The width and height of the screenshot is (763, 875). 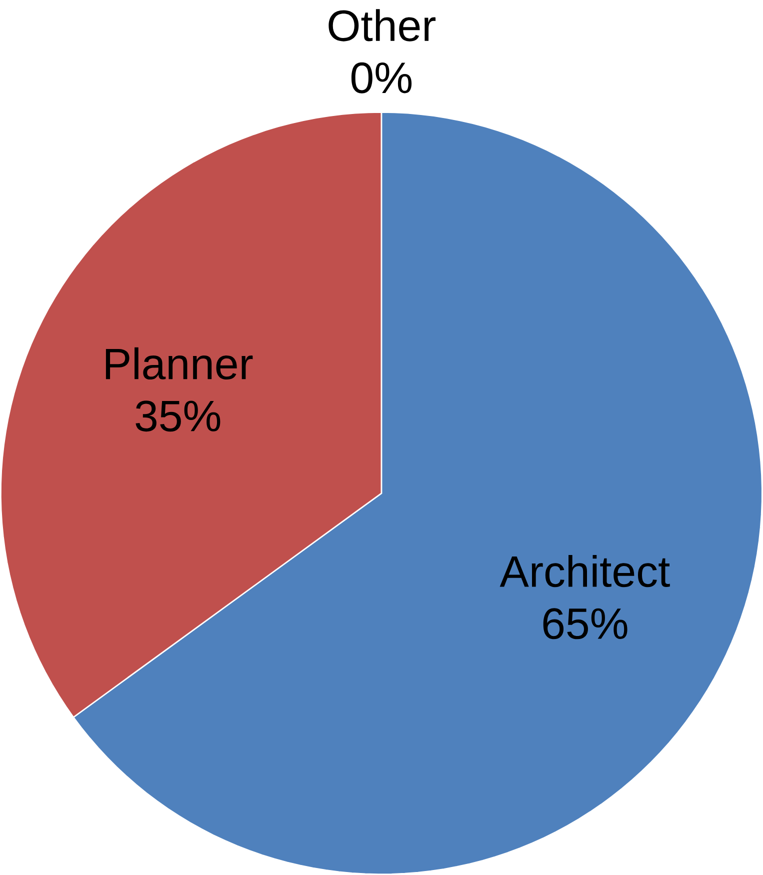 I want to click on category-label: Other, so click(x=382, y=25).